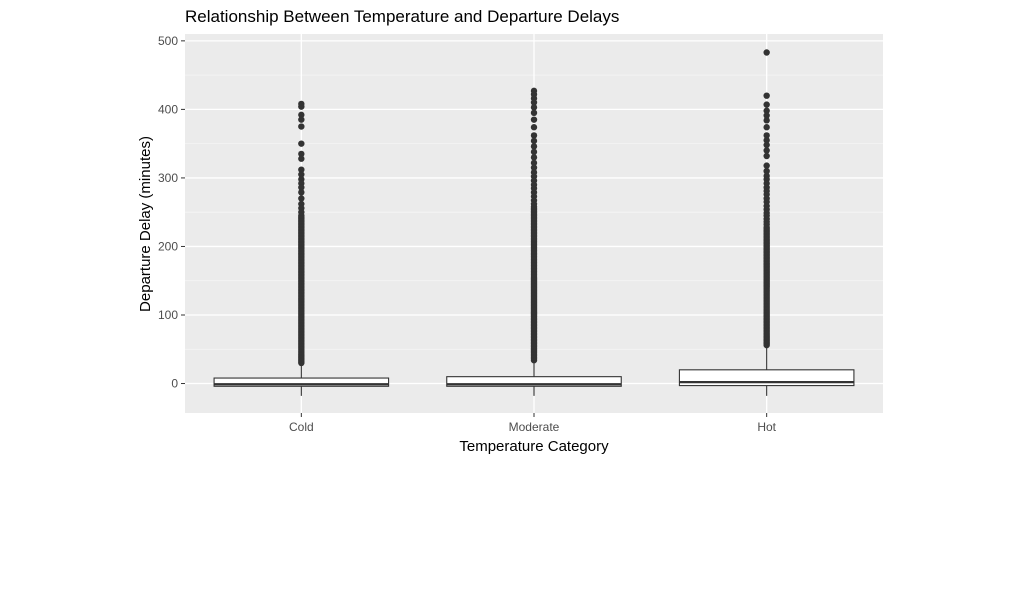 This screenshot has width=1018, height=603. Describe the element at coordinates (168, 109) in the screenshot. I see `y-tick-label: 400` at that location.